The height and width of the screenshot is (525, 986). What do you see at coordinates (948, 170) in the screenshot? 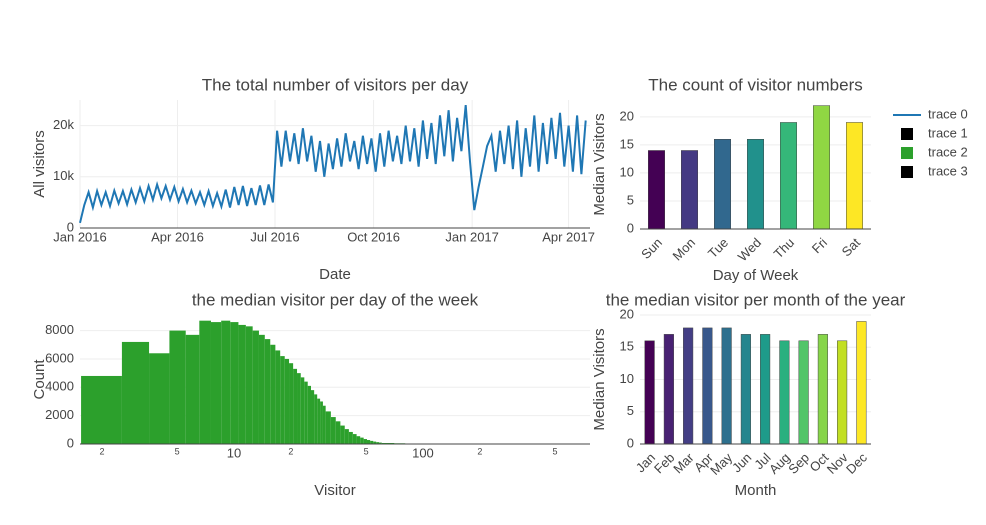
I see `legend-label: trace 3` at bounding box center [948, 170].